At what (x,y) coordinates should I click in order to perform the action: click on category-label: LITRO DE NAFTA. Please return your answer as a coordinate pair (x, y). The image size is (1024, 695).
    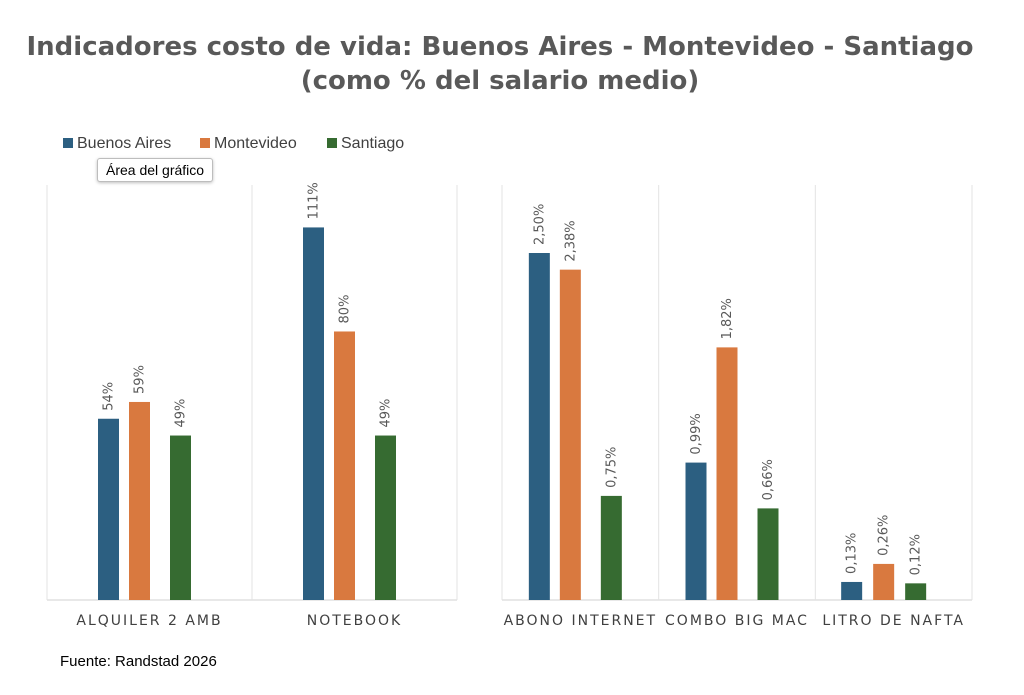
    Looking at the image, I should click on (893, 621).